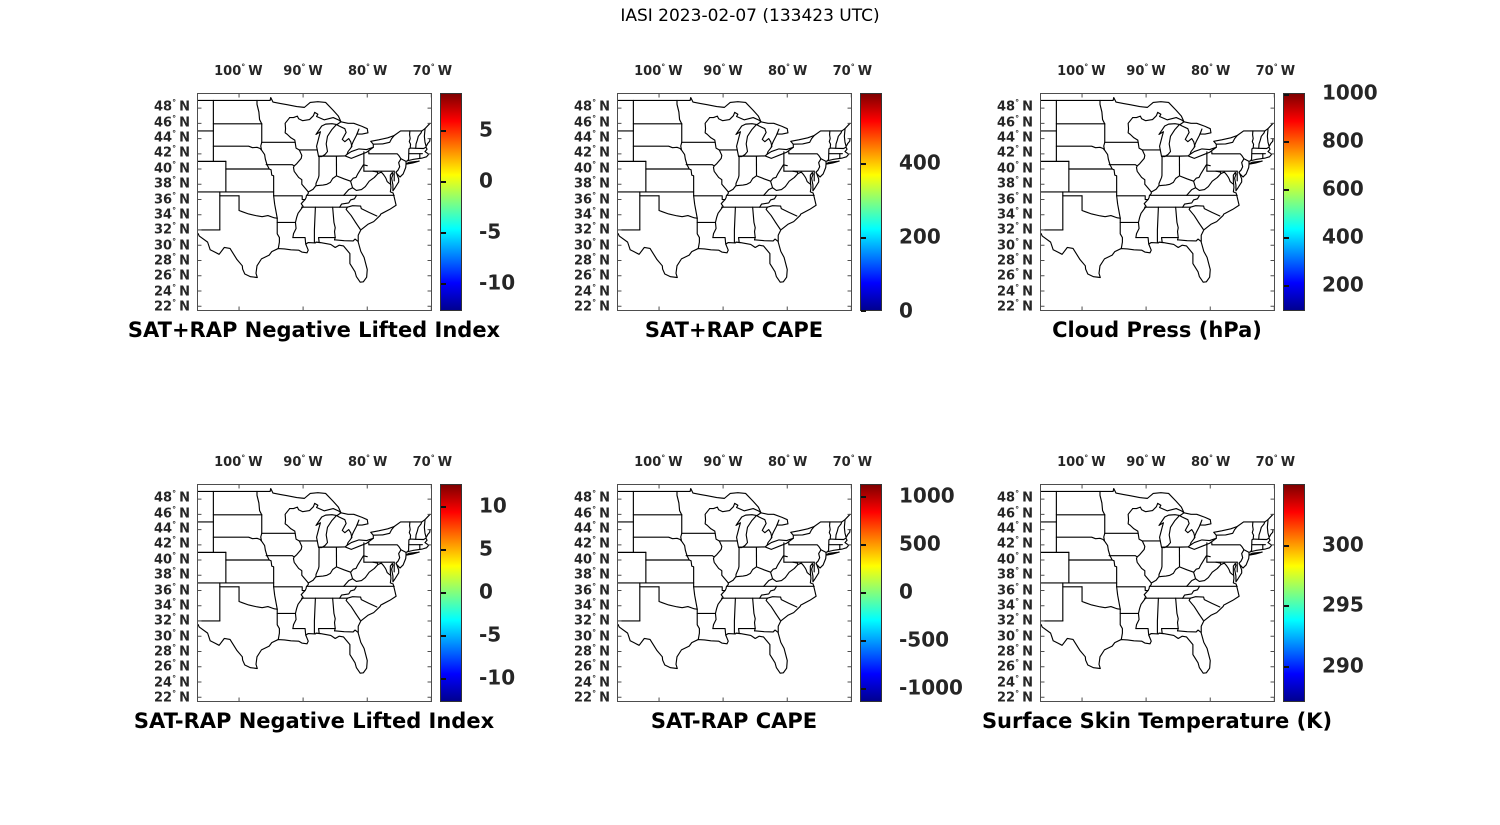 The width and height of the screenshot is (1500, 825). I want to click on lat-tick-label: 28° N, so click(172, 260).